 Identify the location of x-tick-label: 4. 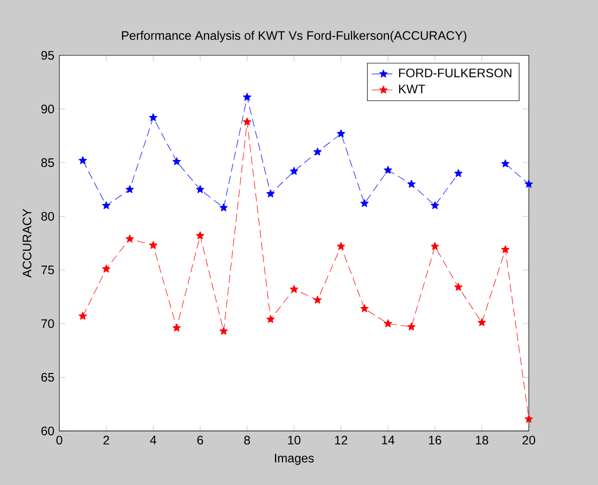
(153, 440).